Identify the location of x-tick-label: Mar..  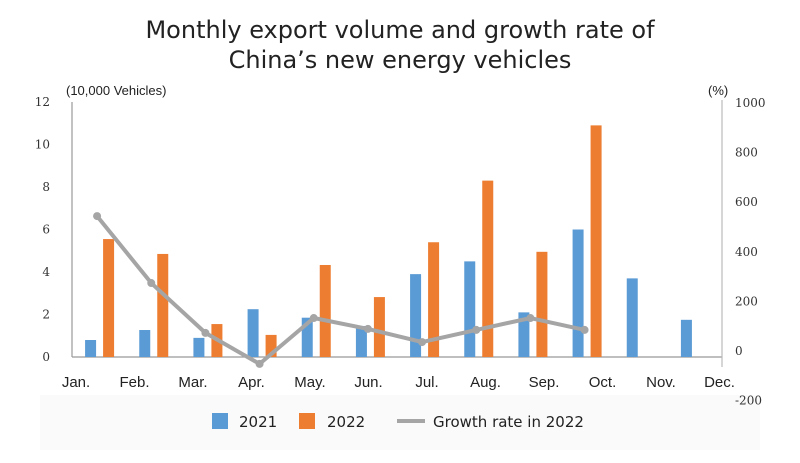
(192, 382).